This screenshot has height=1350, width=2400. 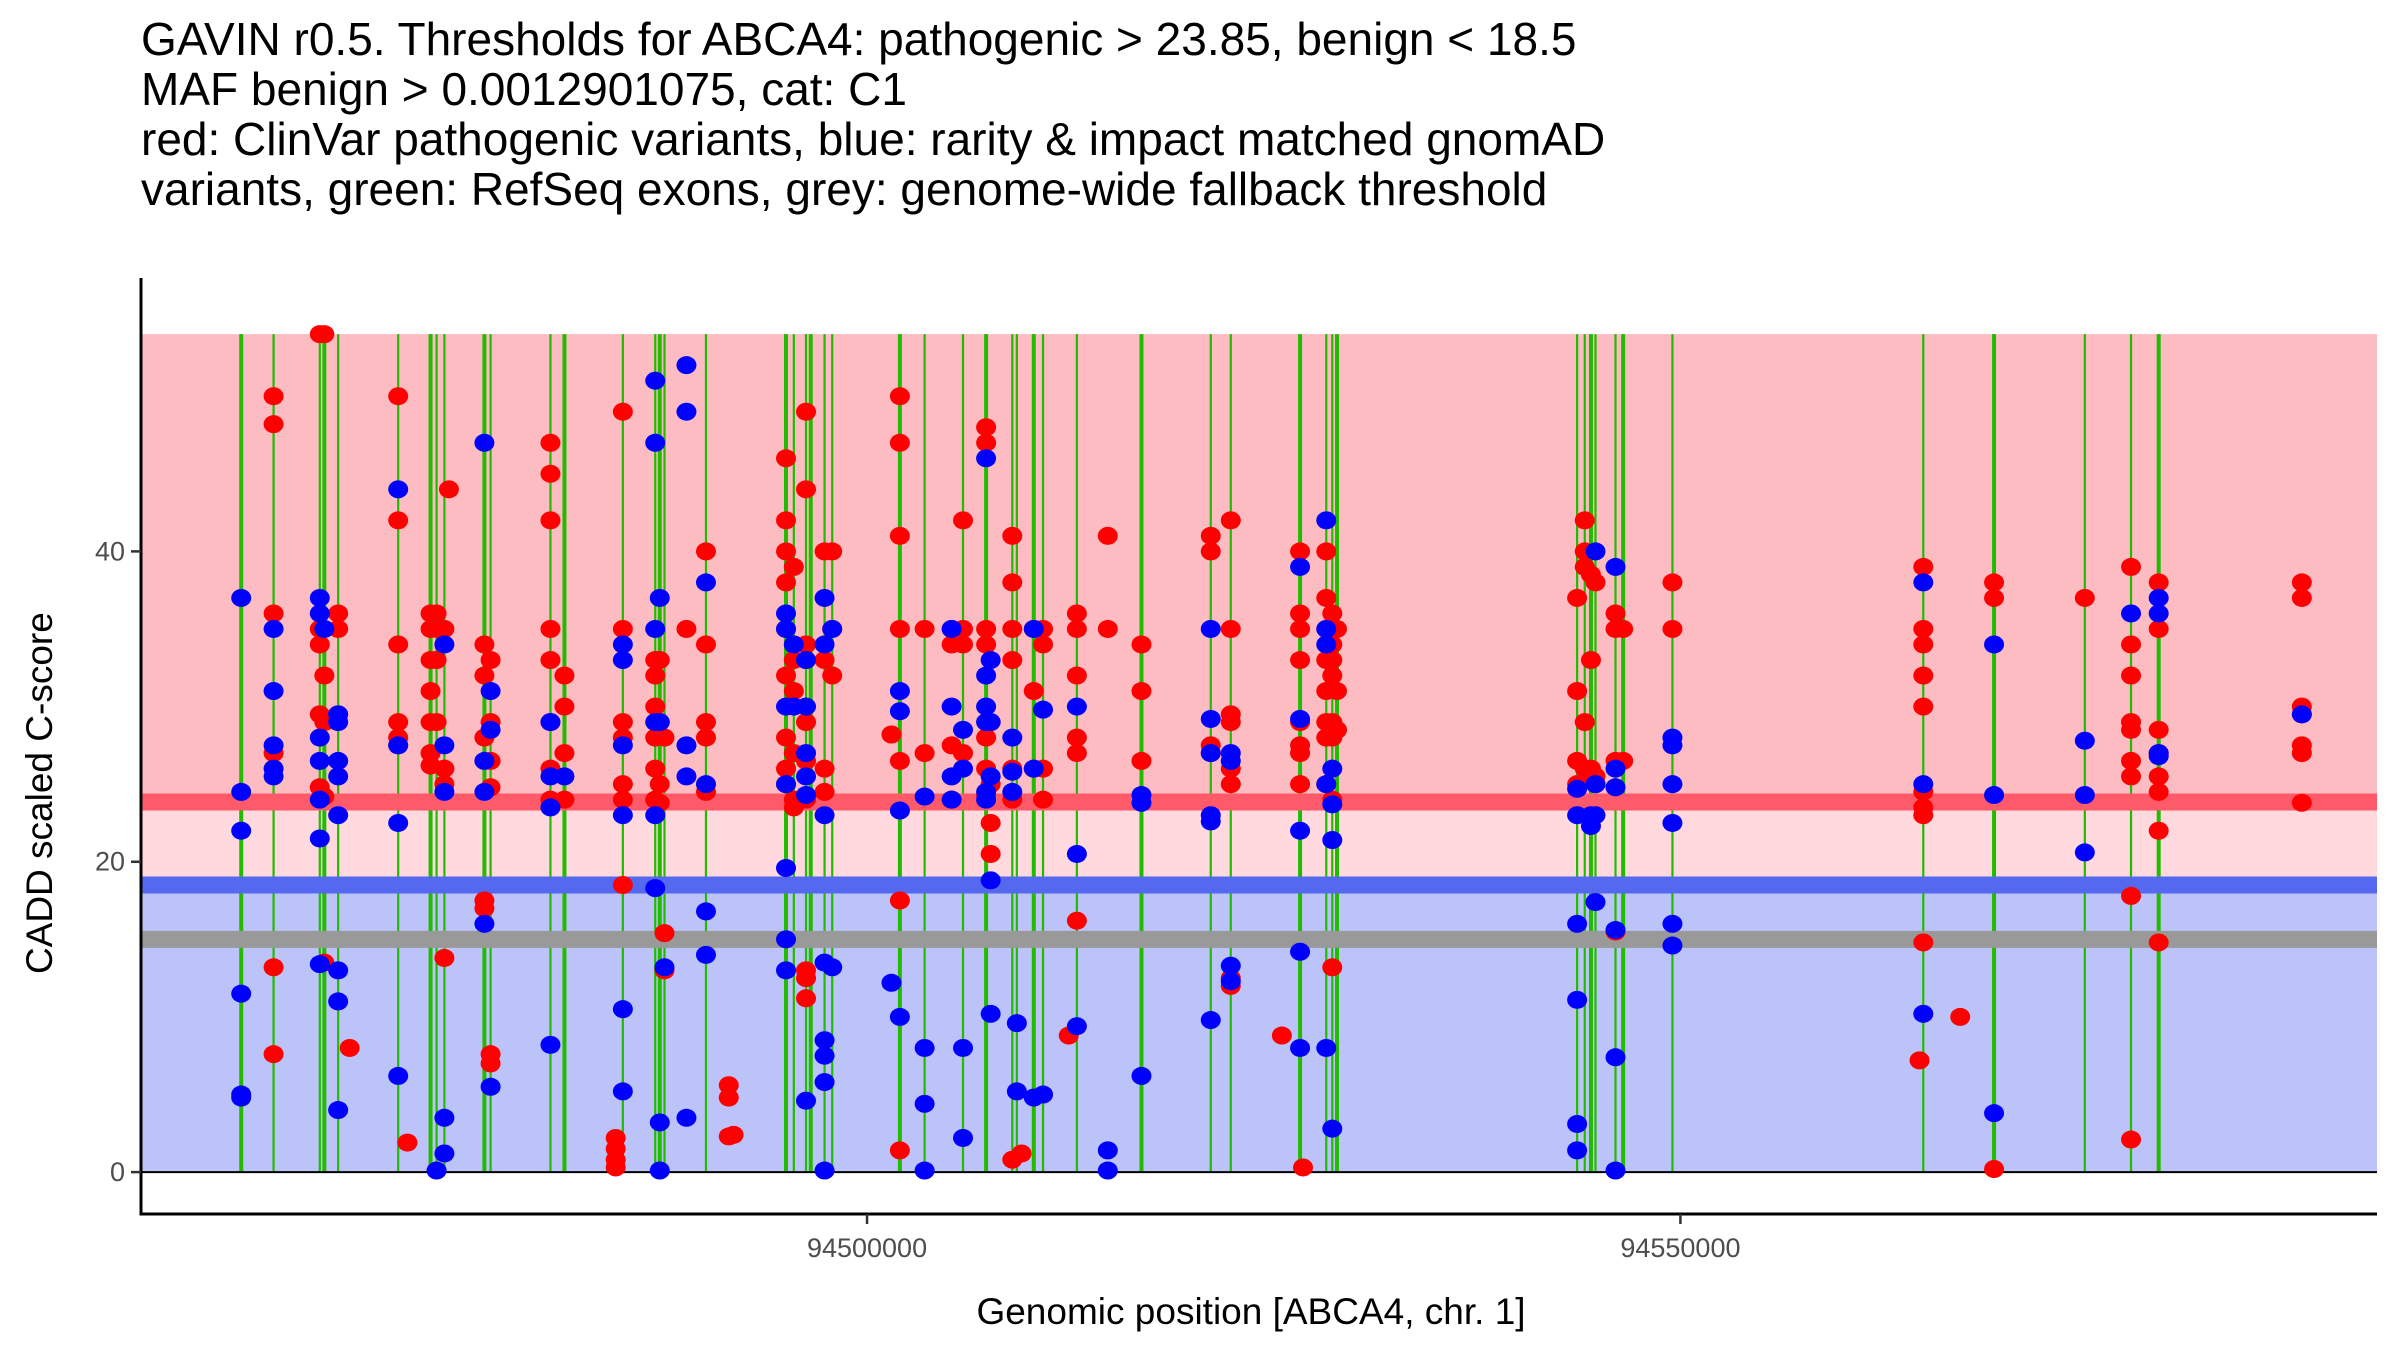 What do you see at coordinates (39, 793) in the screenshot?
I see `y-axis-title: CADD scaled C-score` at bounding box center [39, 793].